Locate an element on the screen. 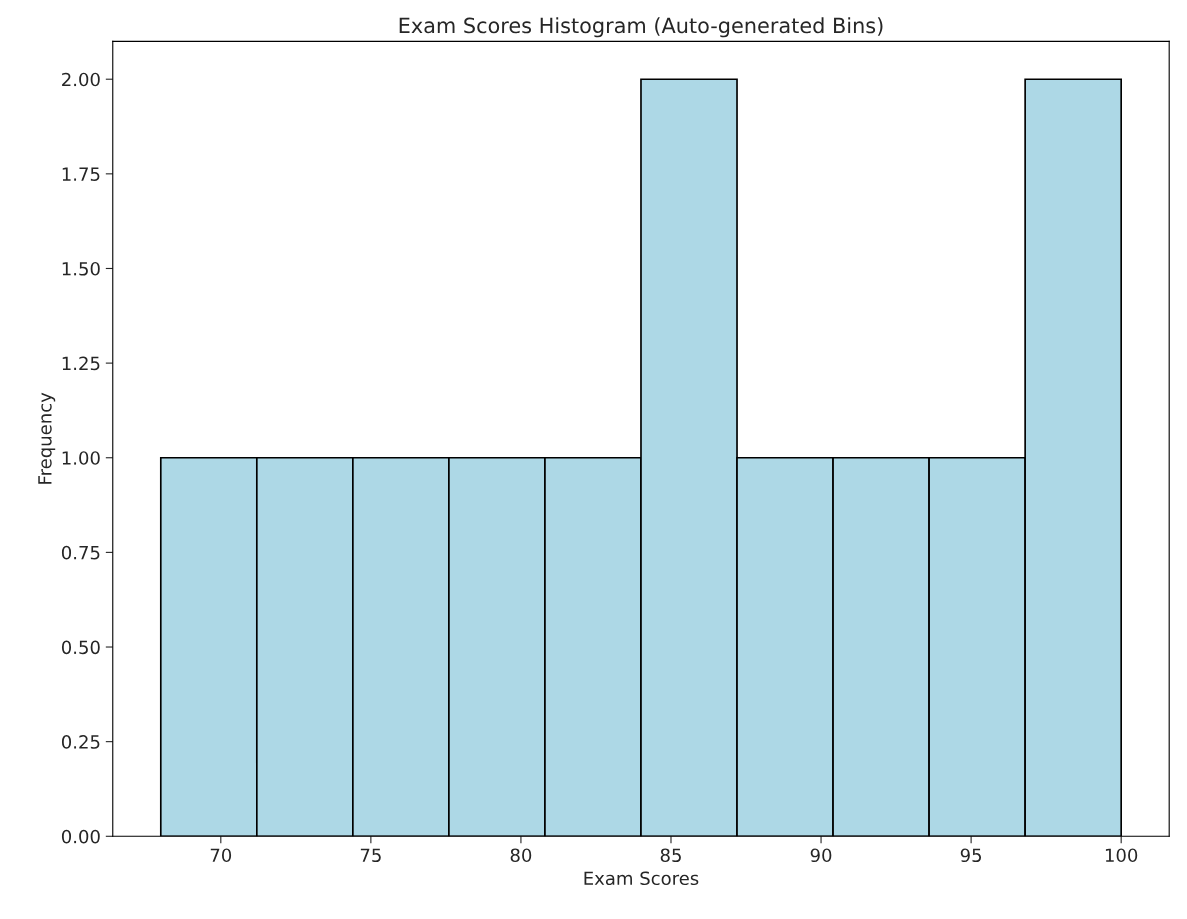 The image size is (1187, 919). y-tick-label: 0.75 is located at coordinates (80, 552).